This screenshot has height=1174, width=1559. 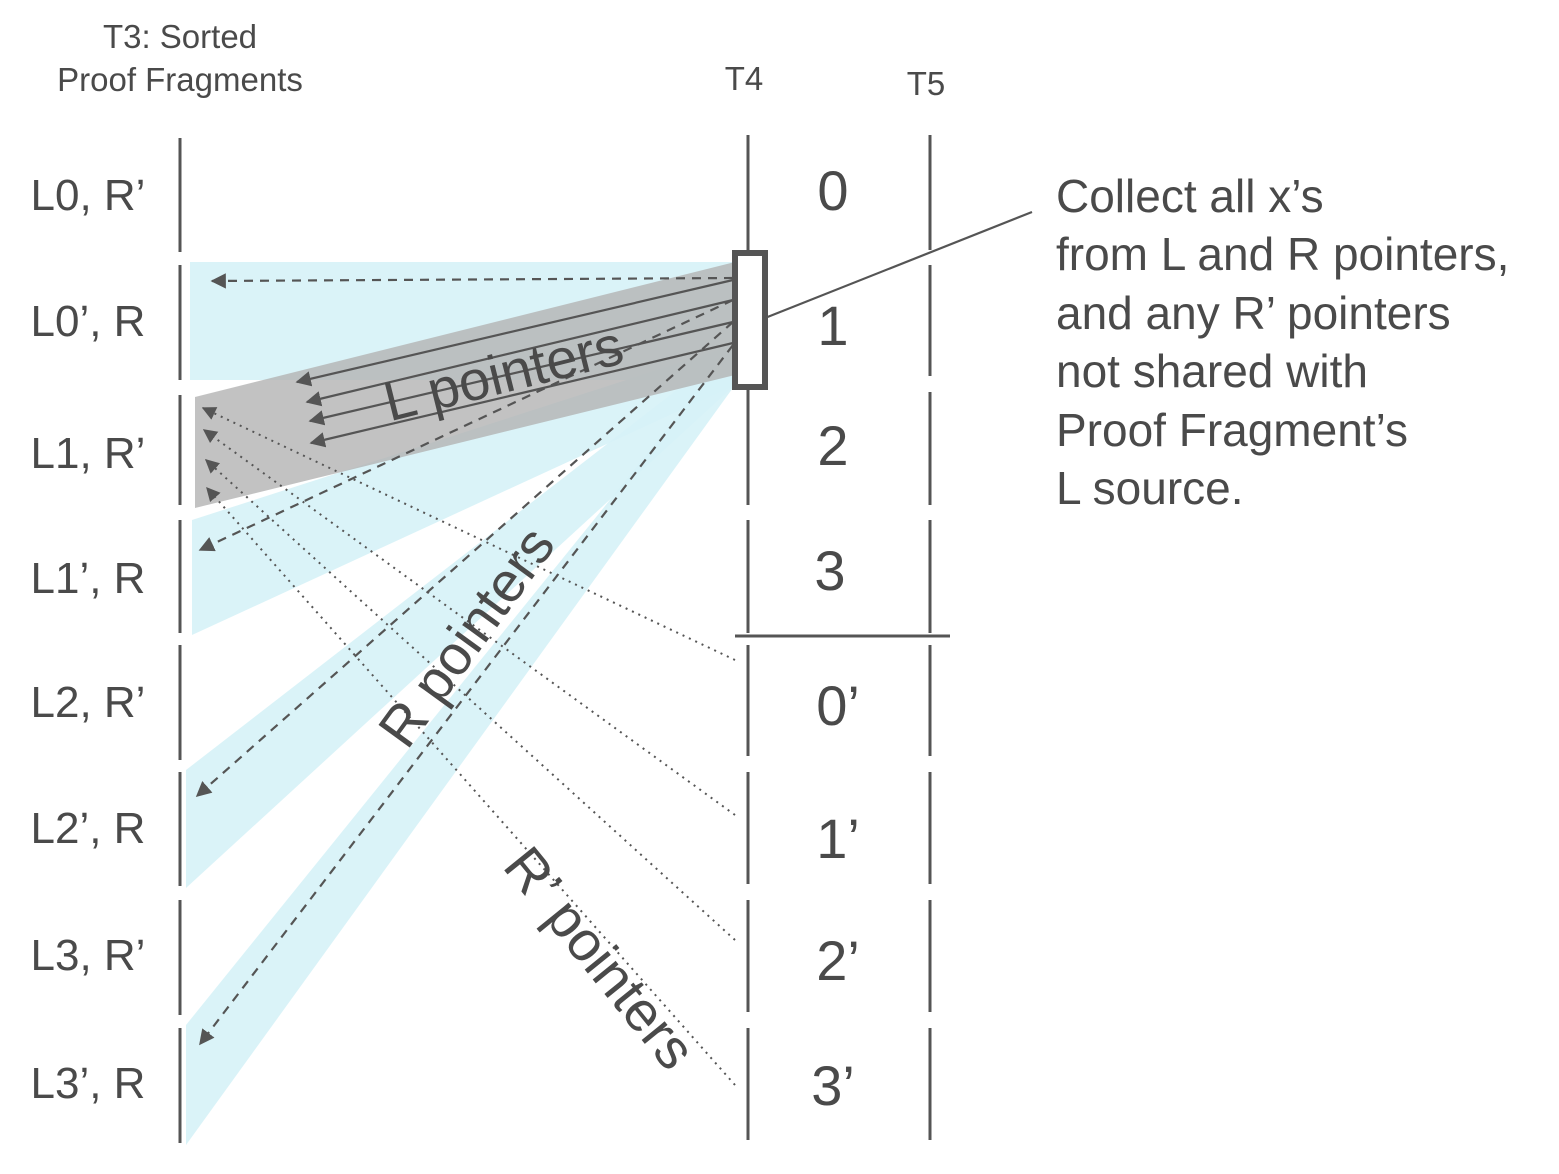 I want to click on t3-header-line2: Proof Fragments, so click(x=180, y=79).